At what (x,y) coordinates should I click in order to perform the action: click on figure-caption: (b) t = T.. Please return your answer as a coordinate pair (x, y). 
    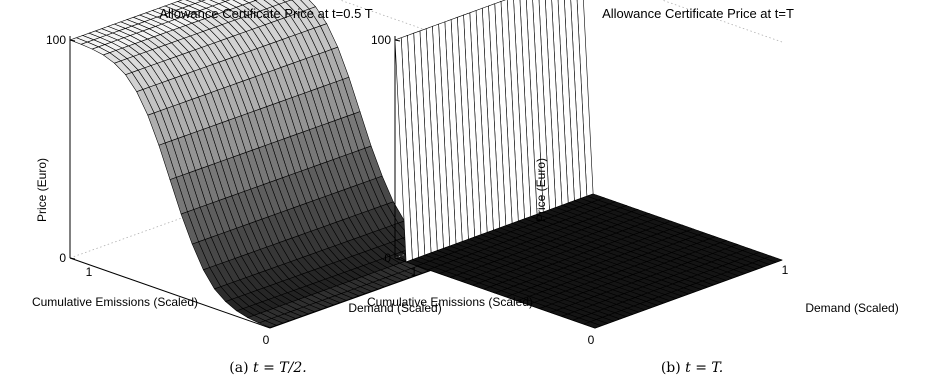
    Looking at the image, I should click on (692, 368).